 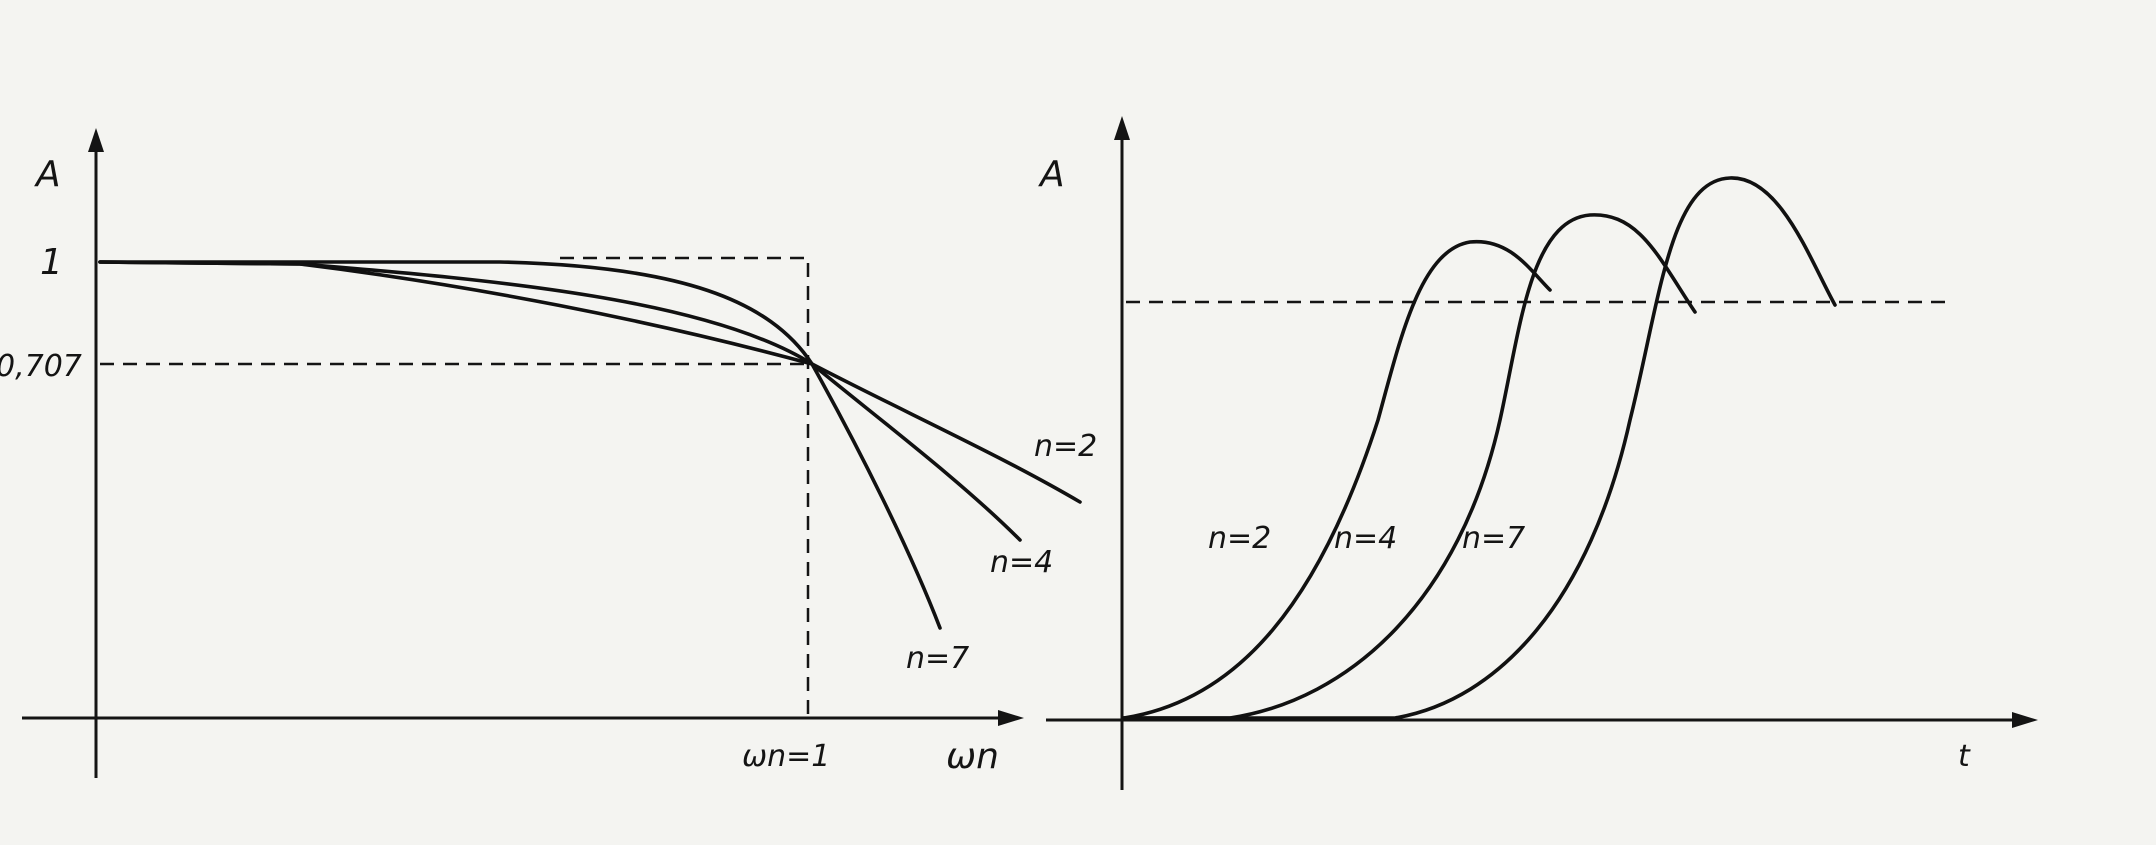 I want to click on right-x-axis-arrow, so click(x=2025, y=720).